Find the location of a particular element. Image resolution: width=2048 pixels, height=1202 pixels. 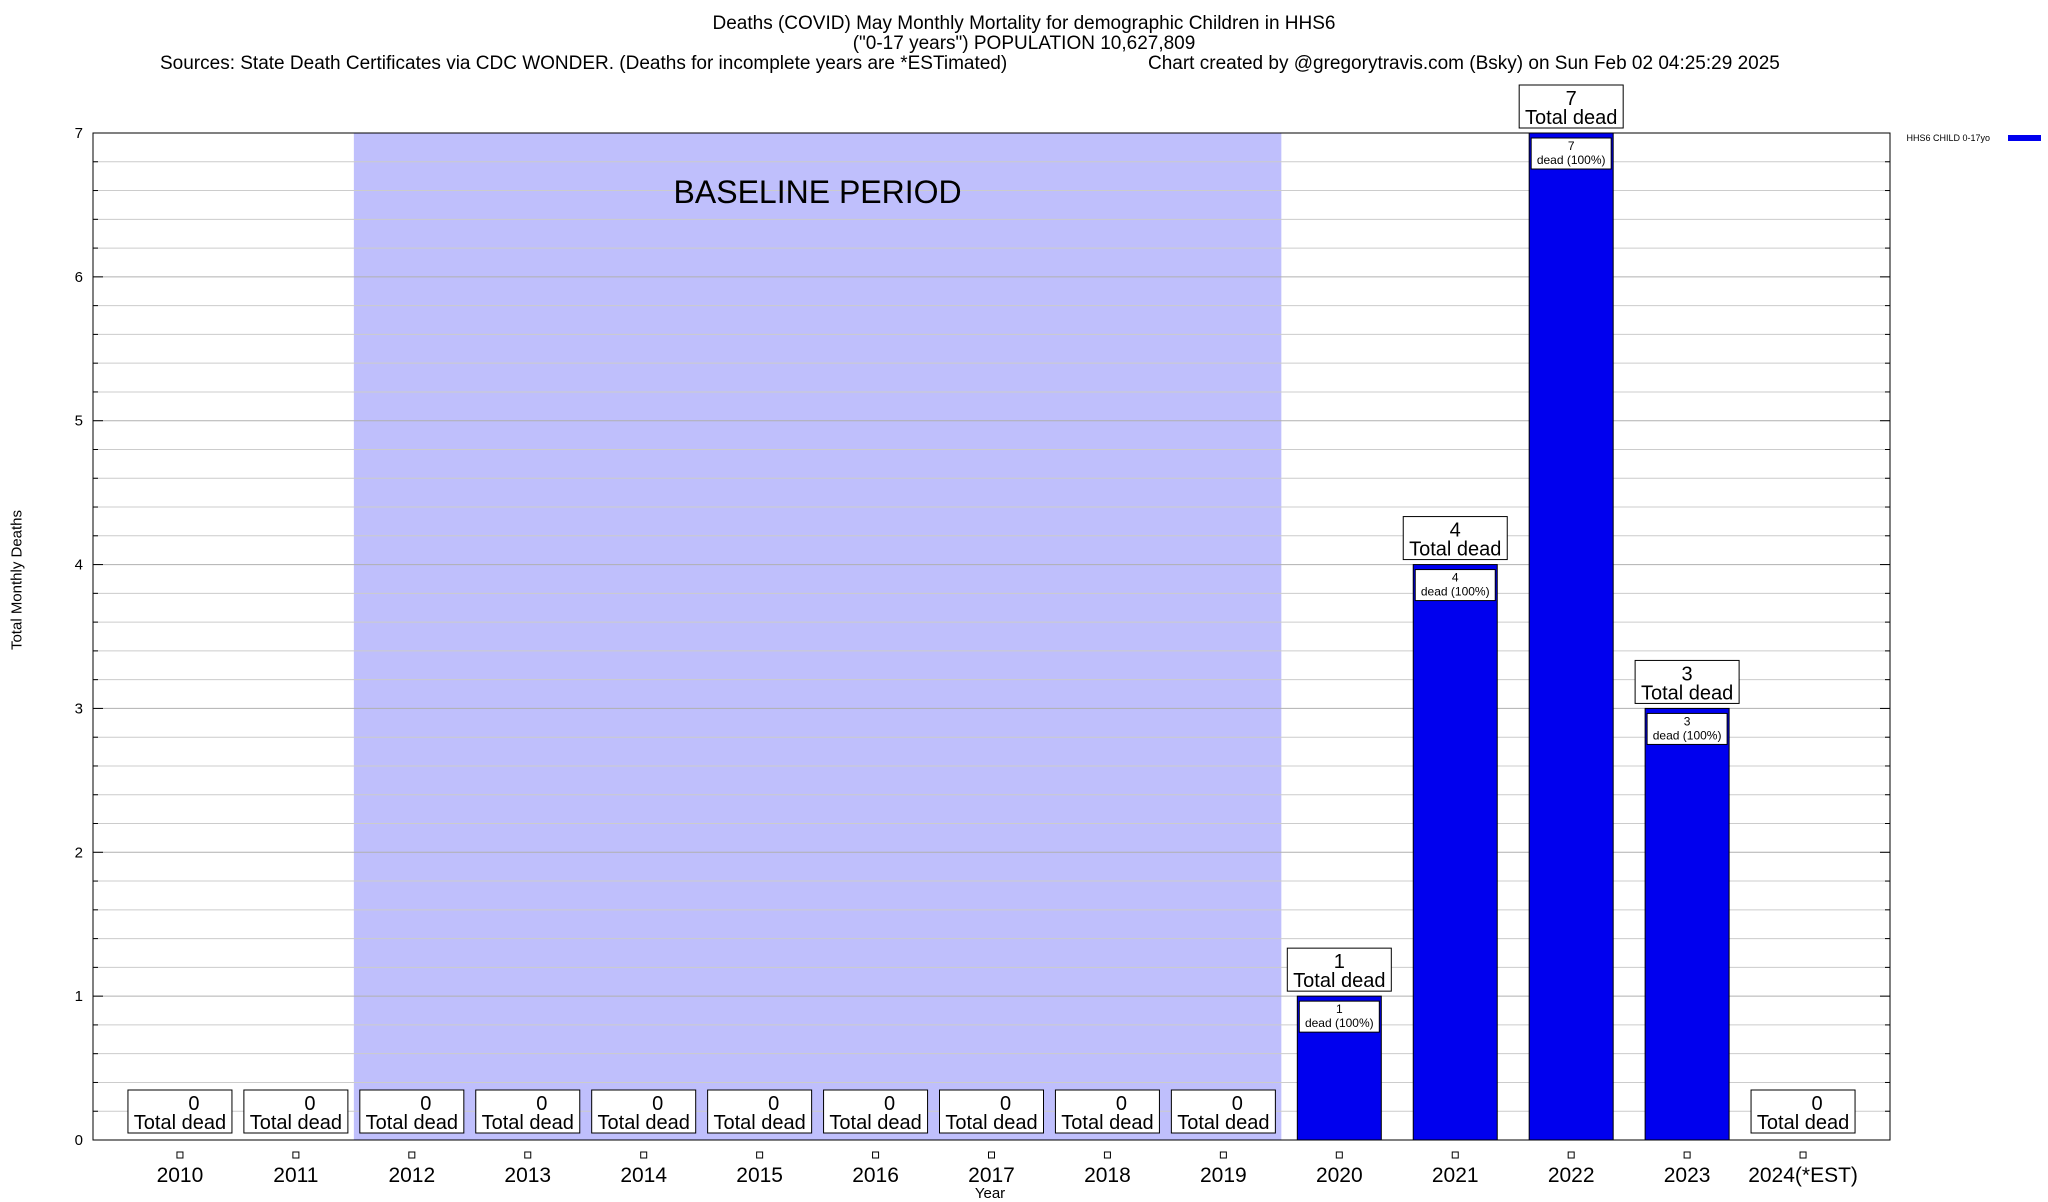

y-tick-label: 0 is located at coordinates (79, 1140).